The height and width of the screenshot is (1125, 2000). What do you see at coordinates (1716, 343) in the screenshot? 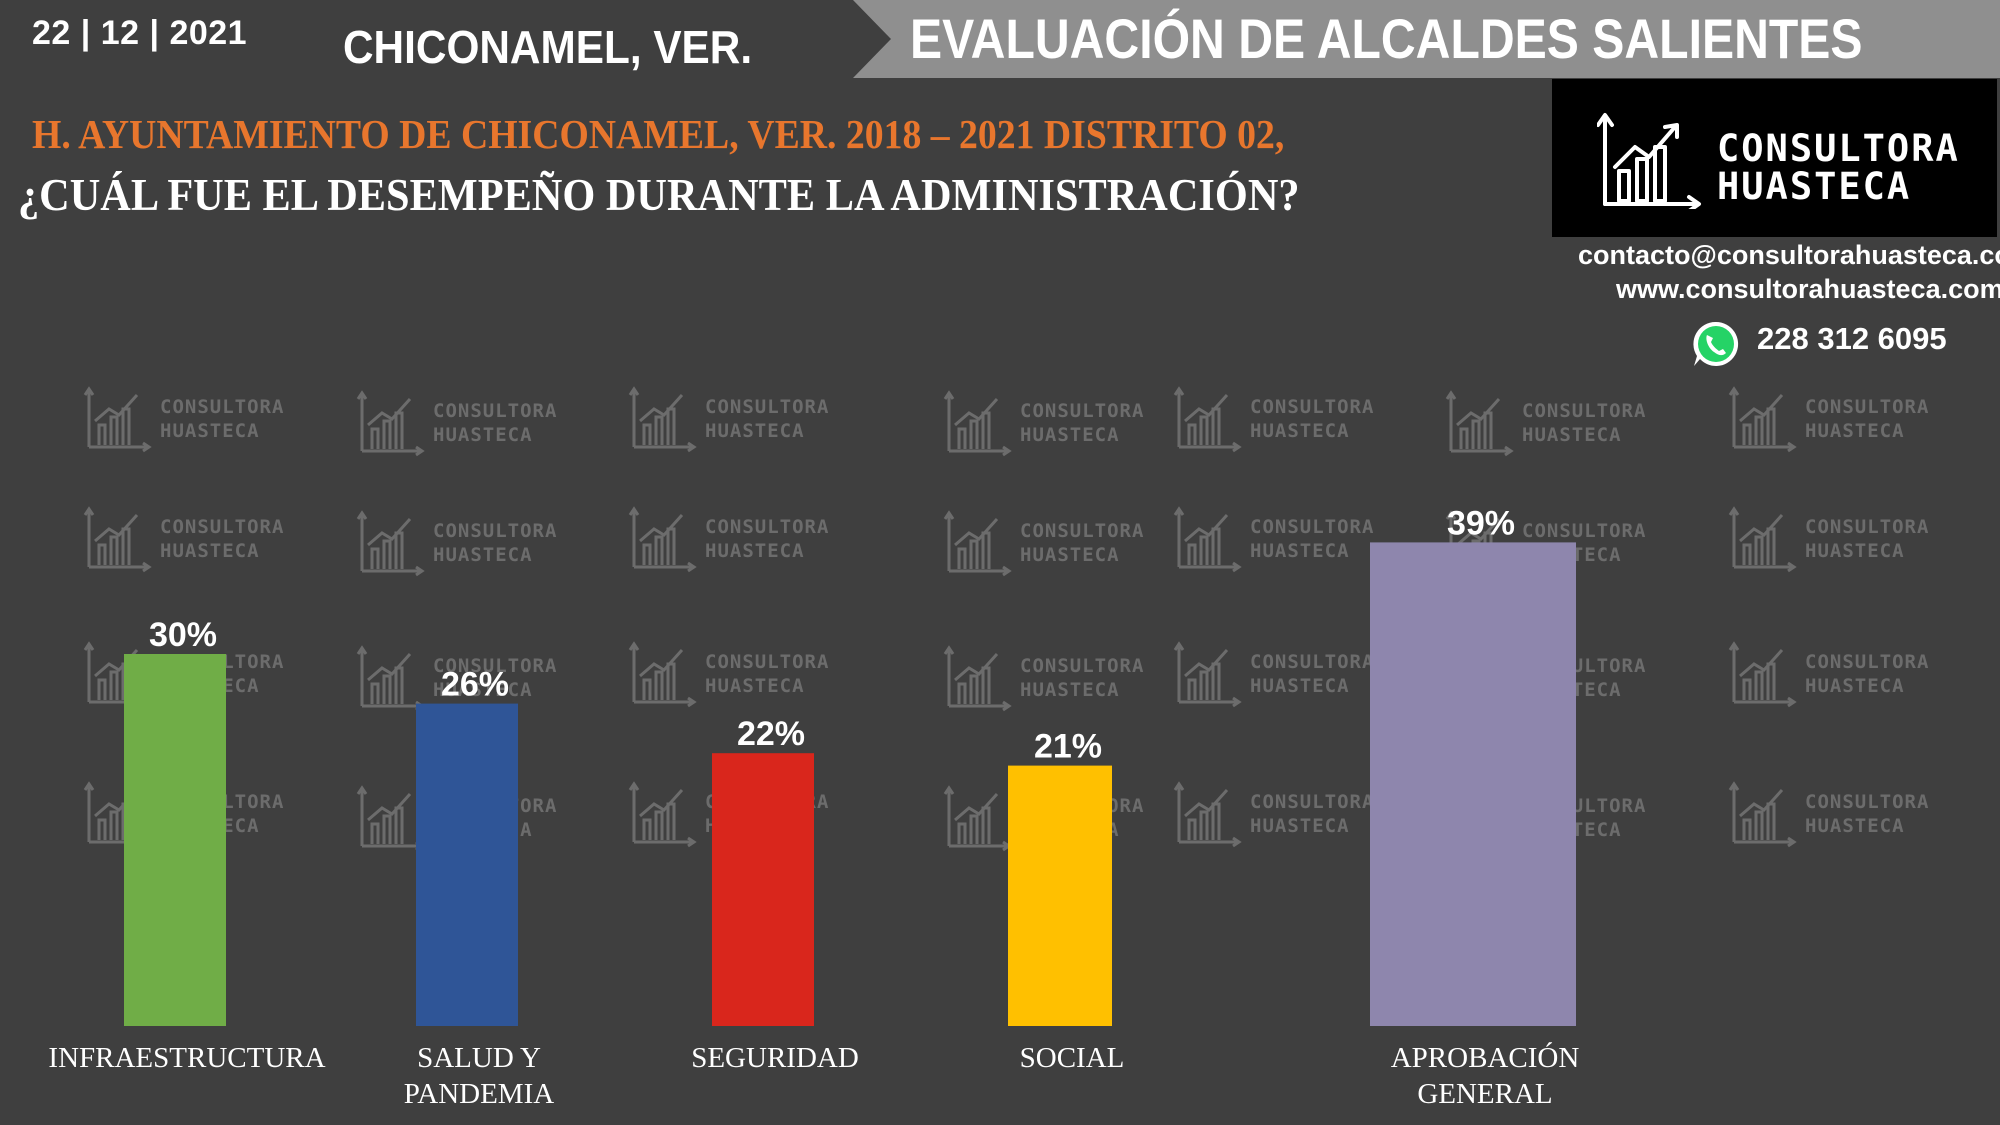
I see `whatsapp-icon` at bounding box center [1716, 343].